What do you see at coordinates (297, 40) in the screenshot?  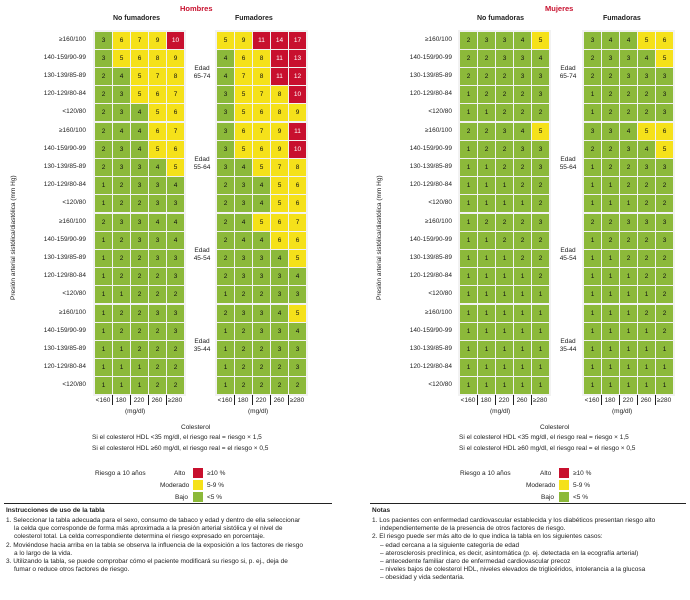 I see `men-risk-cell: 17` at bounding box center [297, 40].